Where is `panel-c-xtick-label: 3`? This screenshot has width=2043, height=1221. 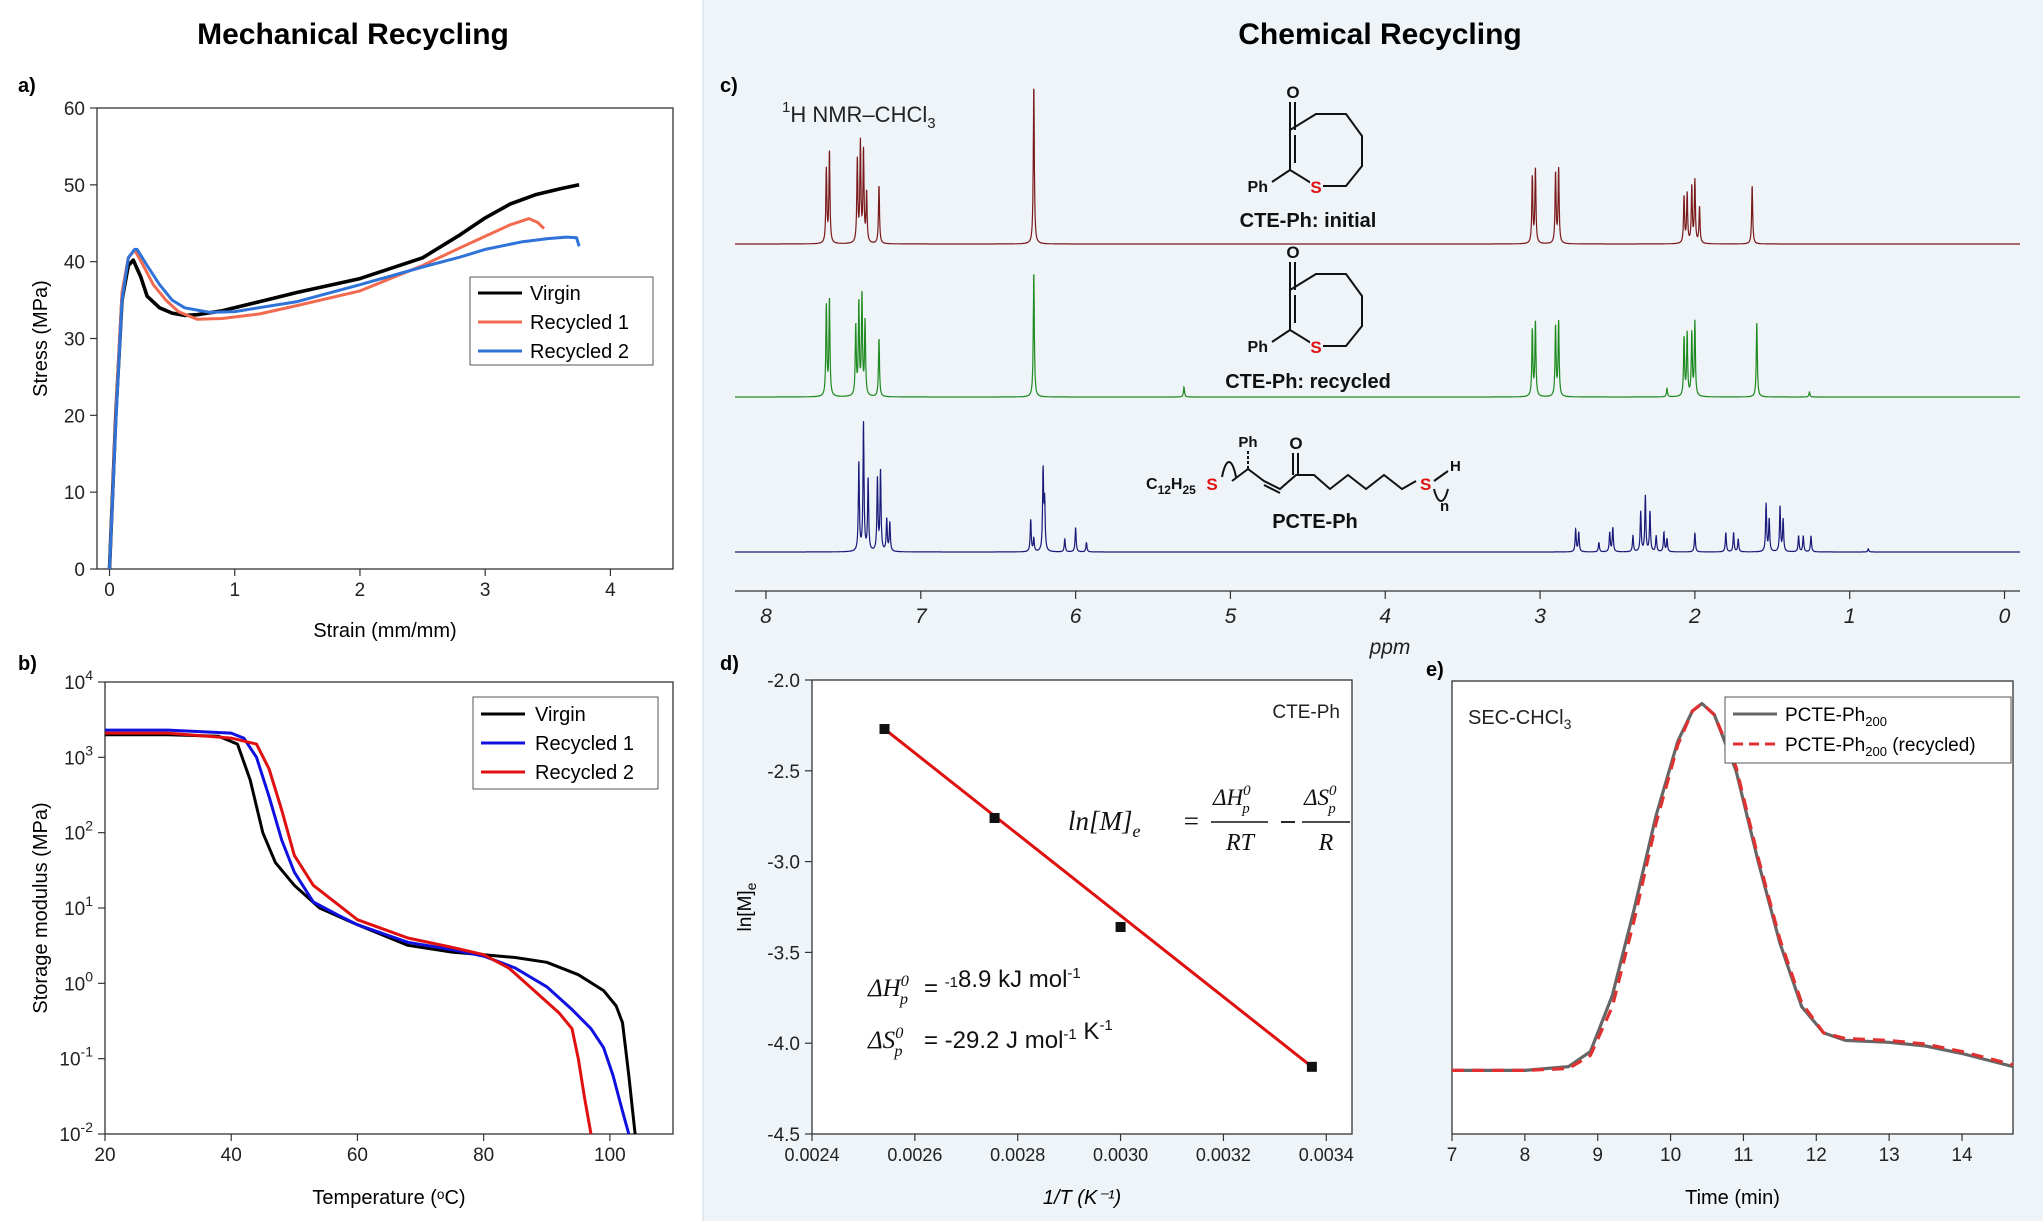 panel-c-xtick-label: 3 is located at coordinates (1540, 616).